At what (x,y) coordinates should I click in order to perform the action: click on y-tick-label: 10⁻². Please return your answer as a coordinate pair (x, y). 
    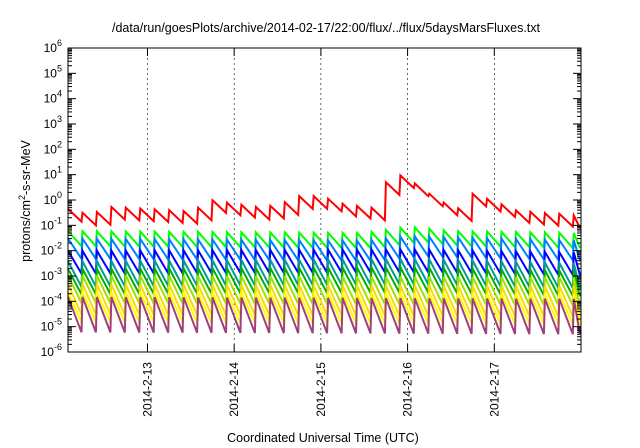
    Looking at the image, I should click on (51, 249).